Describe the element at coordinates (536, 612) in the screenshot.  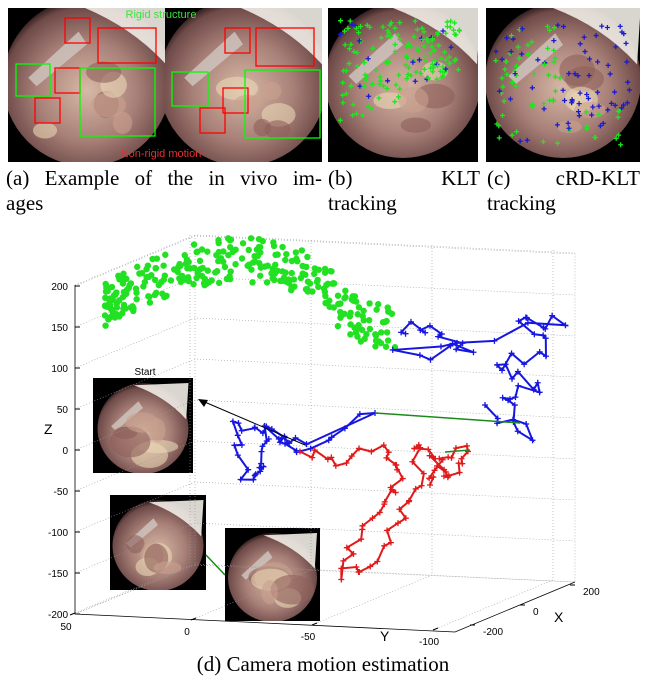
I see `x-tick-label: 0` at that location.